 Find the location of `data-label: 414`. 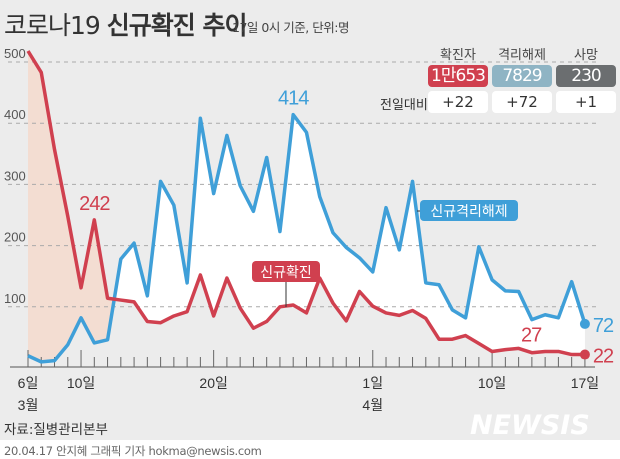

data-label: 414 is located at coordinates (293, 99).